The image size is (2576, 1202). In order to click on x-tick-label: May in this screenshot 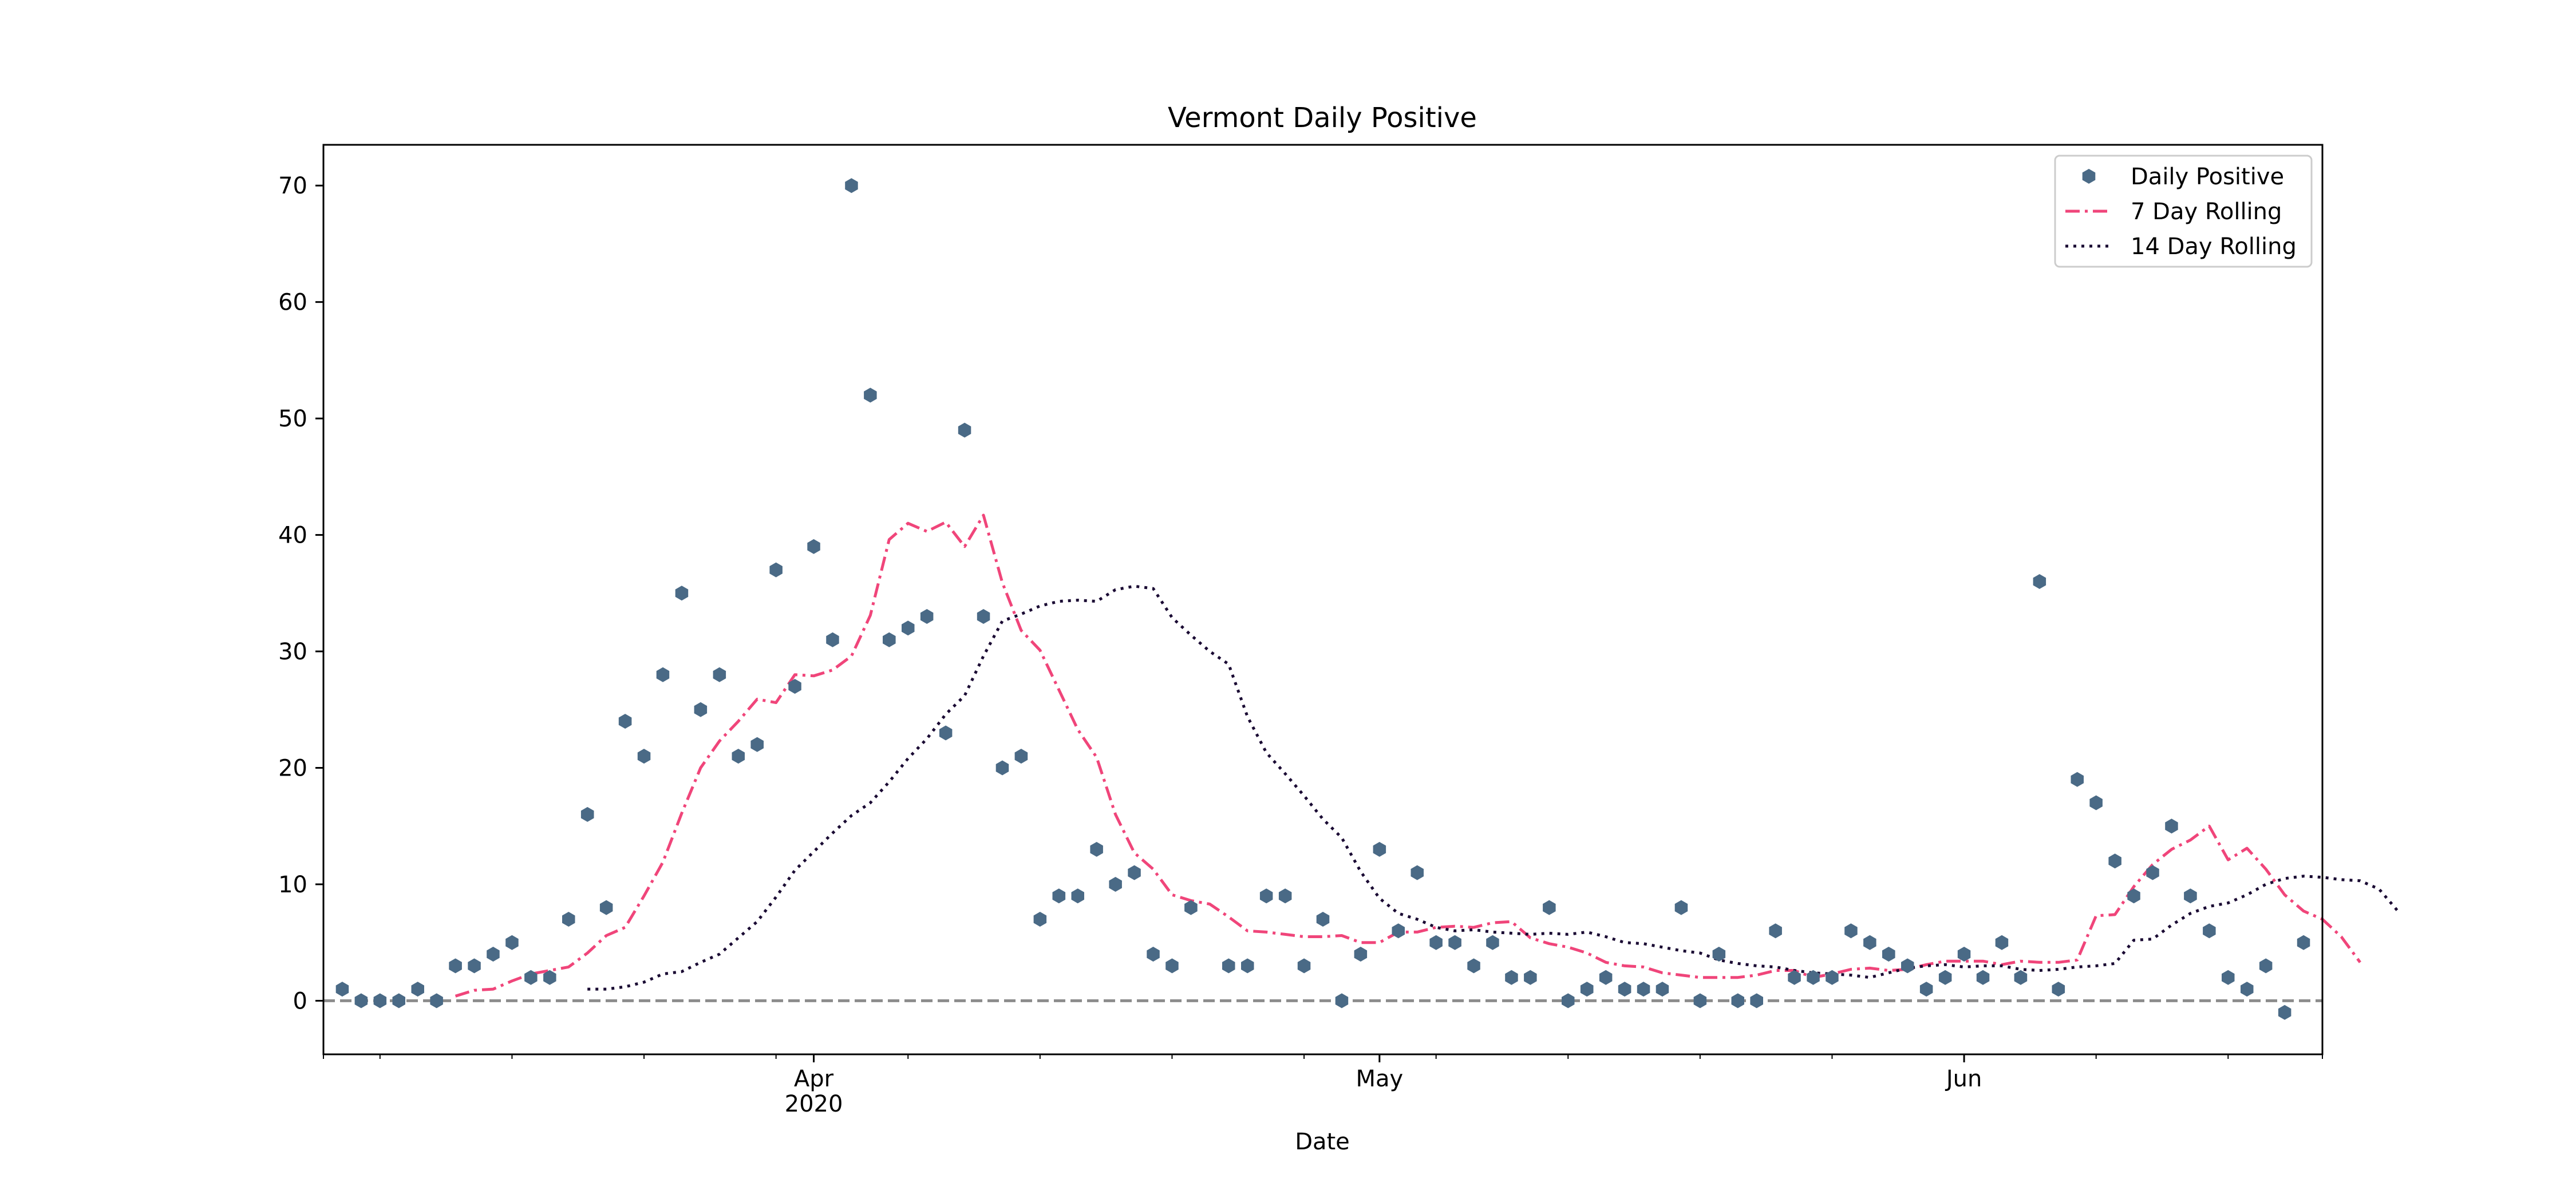, I will do `click(1379, 1079)`.